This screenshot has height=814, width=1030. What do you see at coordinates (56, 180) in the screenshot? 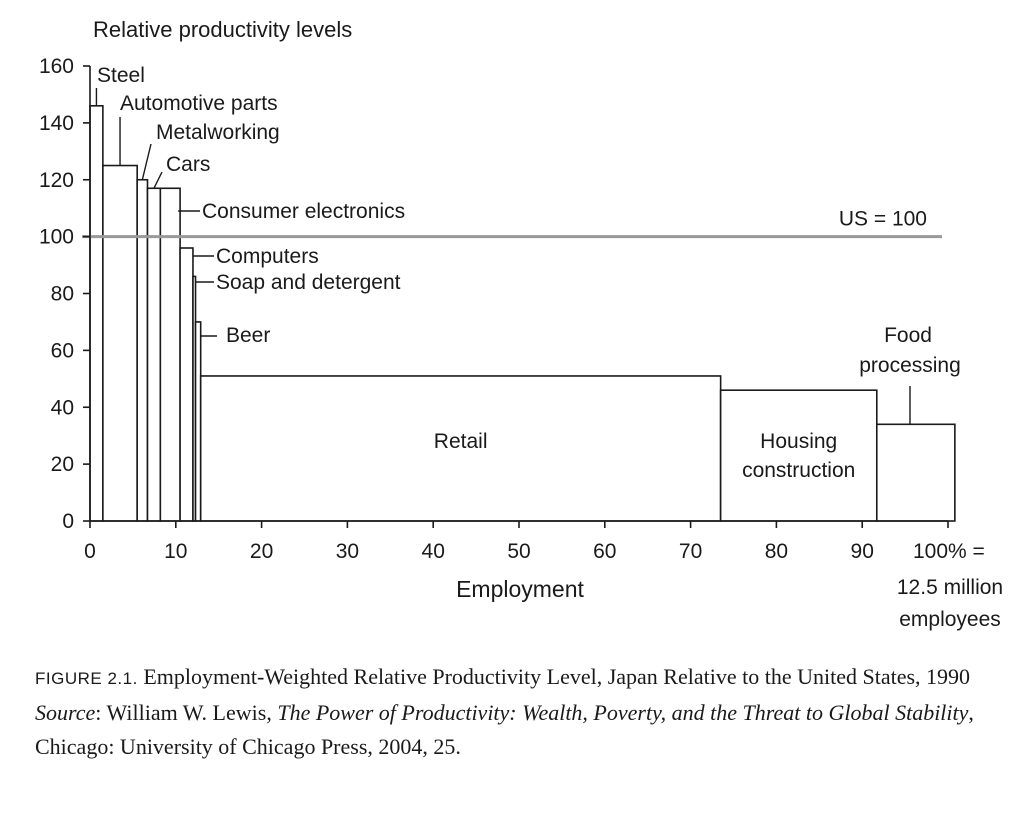
I see `y-tick-label-120: 120` at bounding box center [56, 180].